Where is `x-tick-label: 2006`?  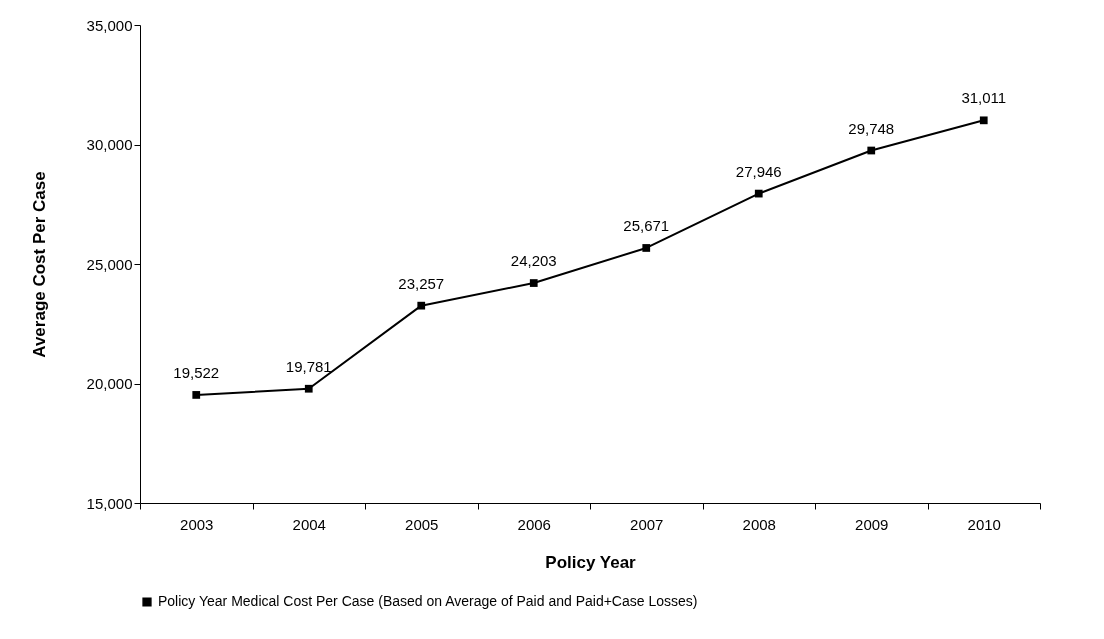 x-tick-label: 2006 is located at coordinates (534, 524).